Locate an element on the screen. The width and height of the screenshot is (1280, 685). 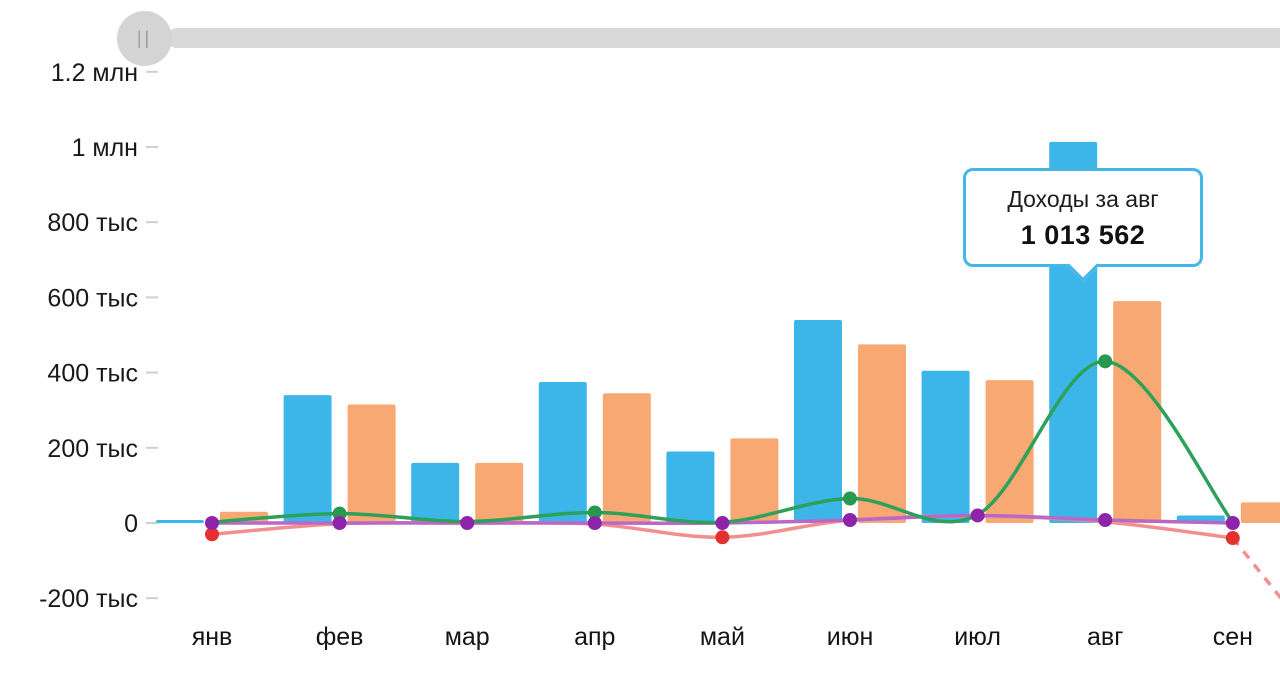
line-purple-point-фев is located at coordinates (339, 523).